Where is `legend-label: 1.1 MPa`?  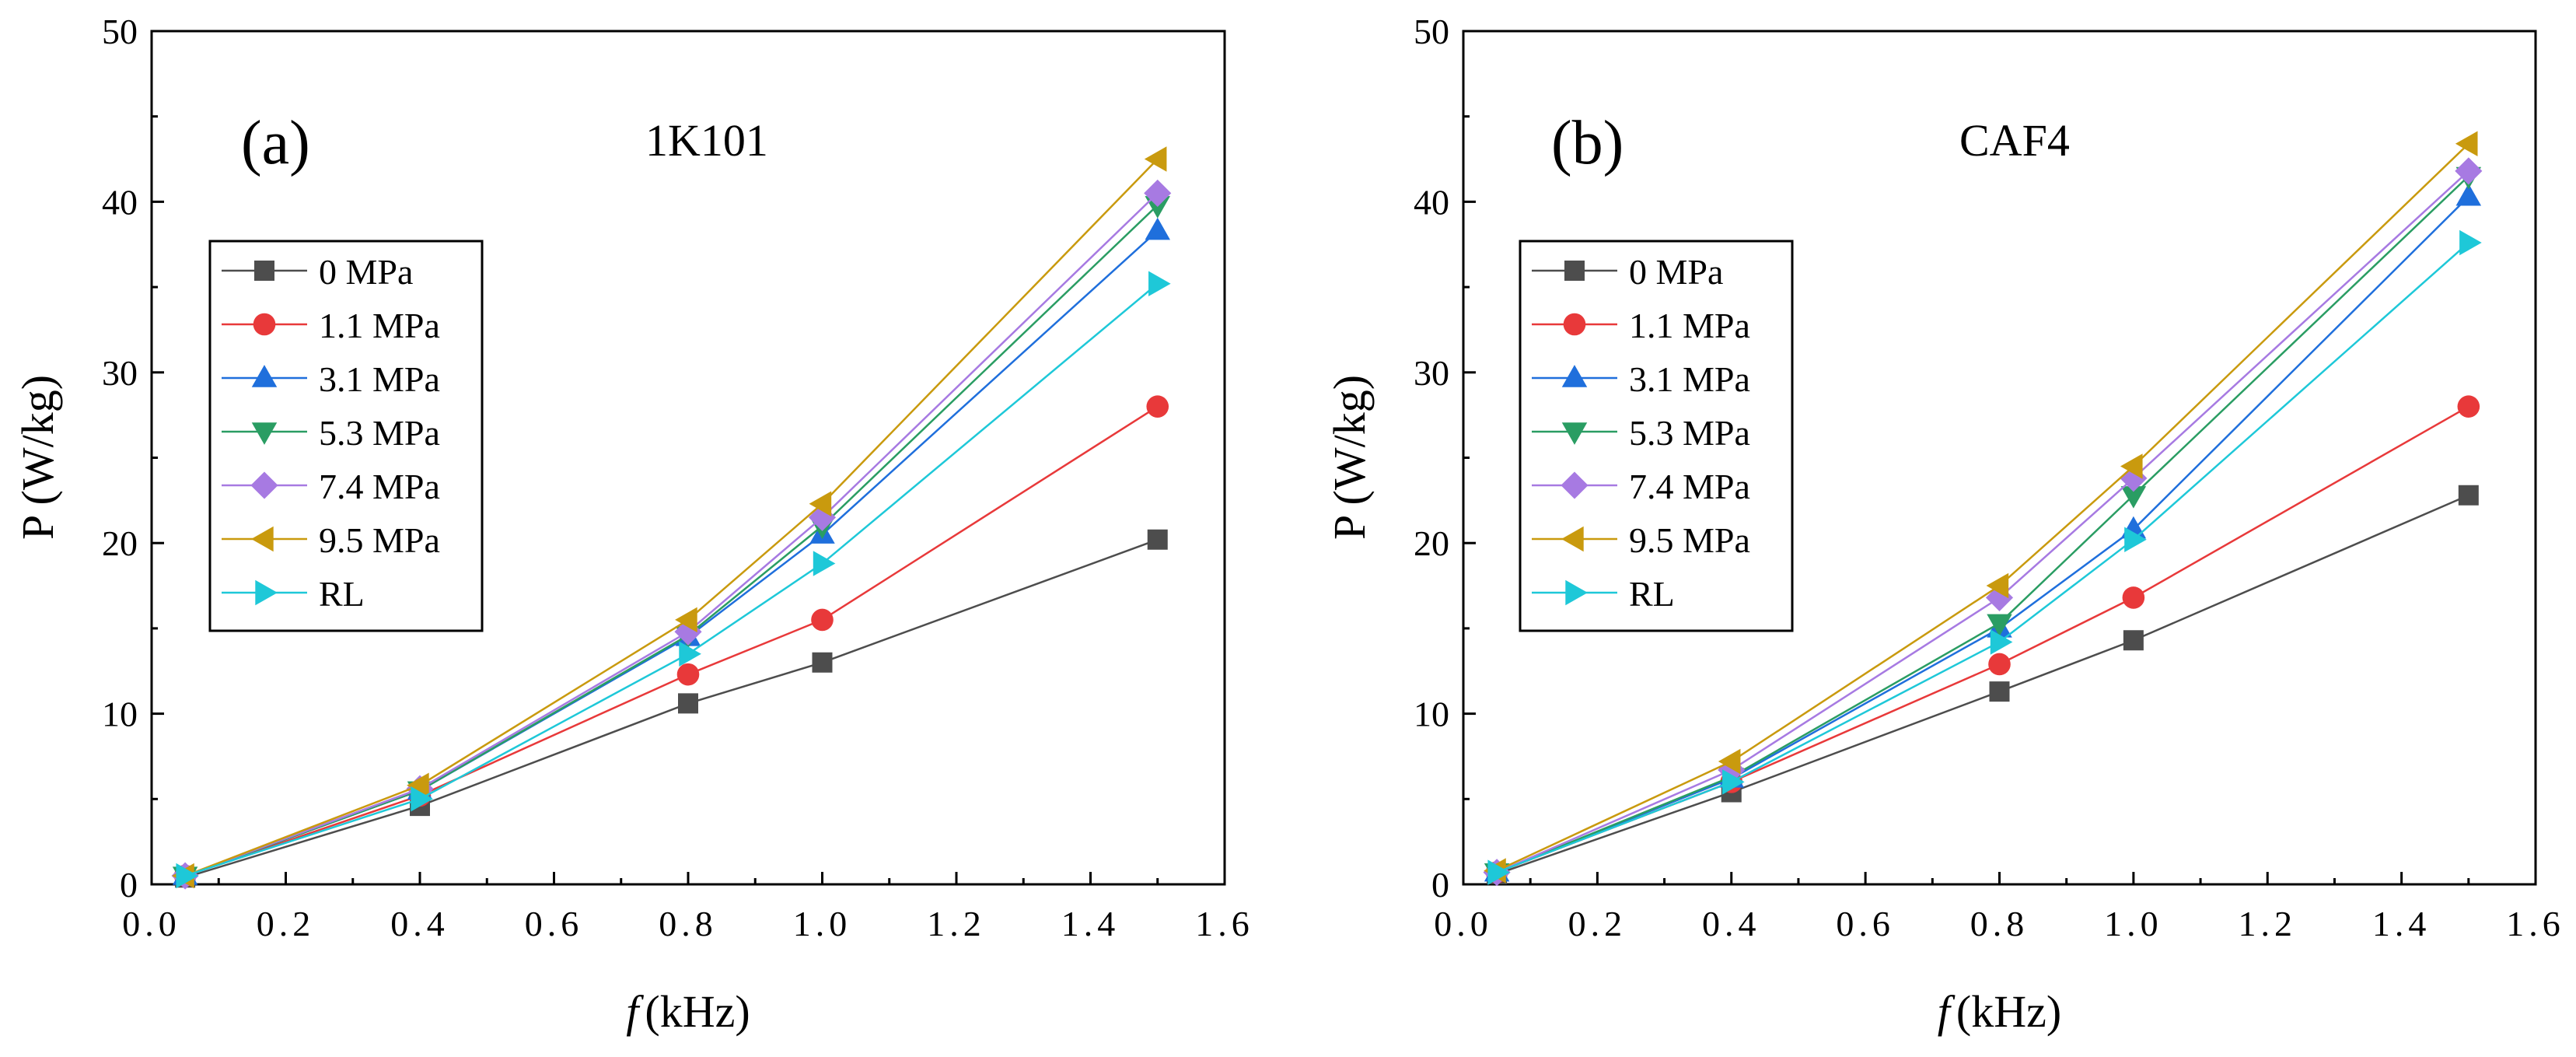 legend-label: 1.1 MPa is located at coordinates (1690, 326).